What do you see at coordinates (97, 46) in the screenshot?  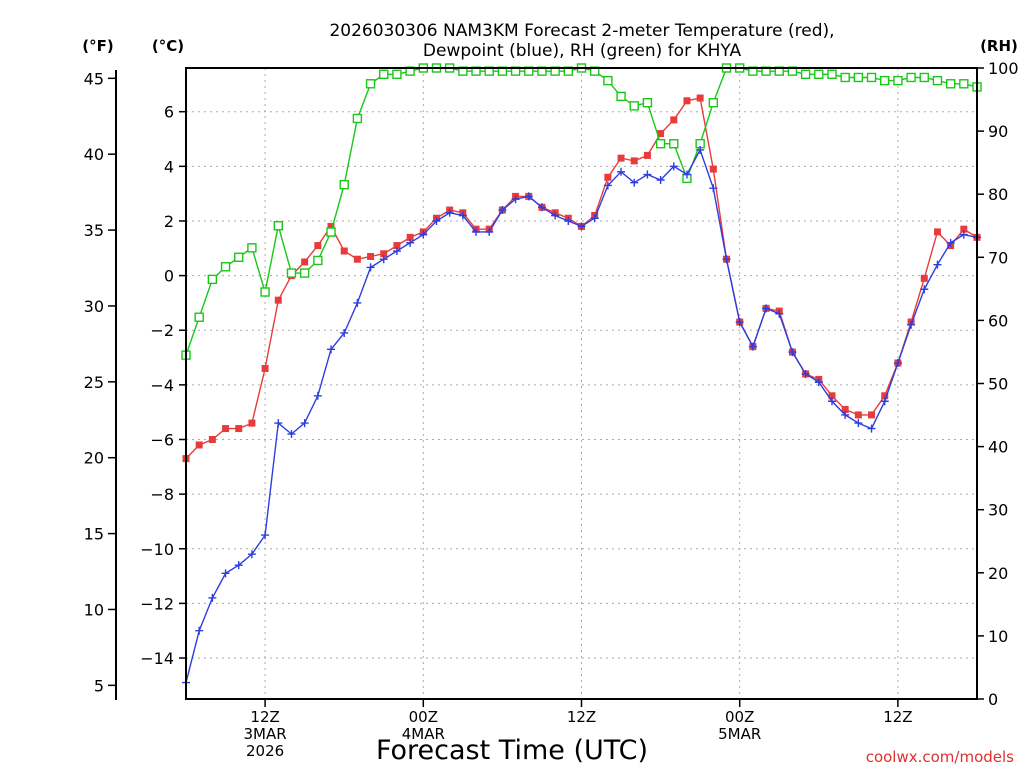 I see `fahrenheit-unit-label: (°F)` at bounding box center [97, 46].